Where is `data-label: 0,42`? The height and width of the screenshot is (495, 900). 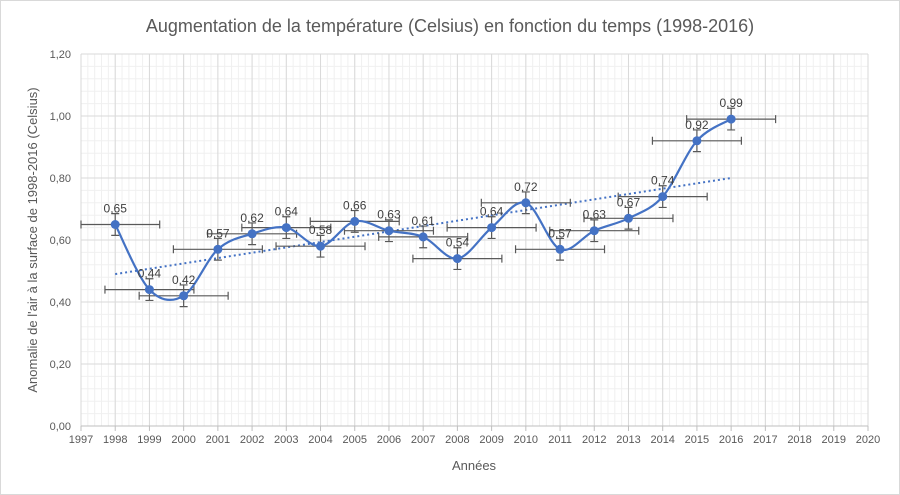 data-label: 0,42 is located at coordinates (184, 280).